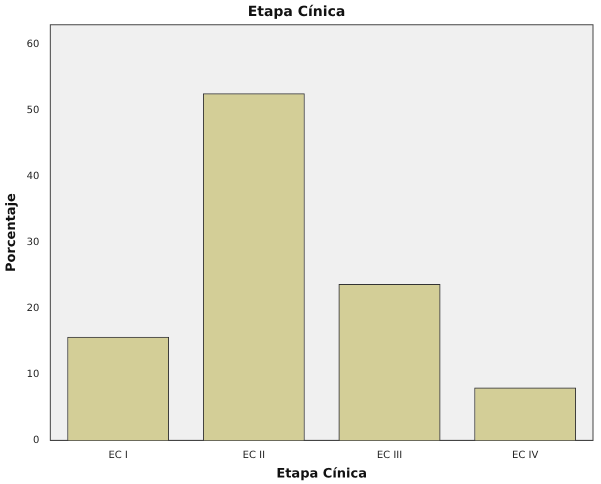 This screenshot has width=601, height=484. I want to click on y-tick-label: 0, so click(36, 440).